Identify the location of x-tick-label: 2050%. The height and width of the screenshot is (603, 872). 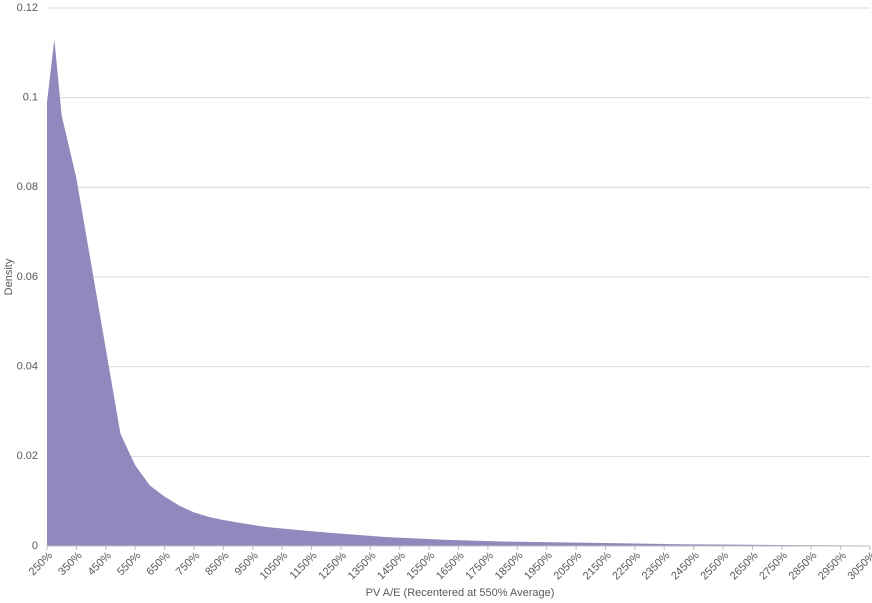
(568, 566).